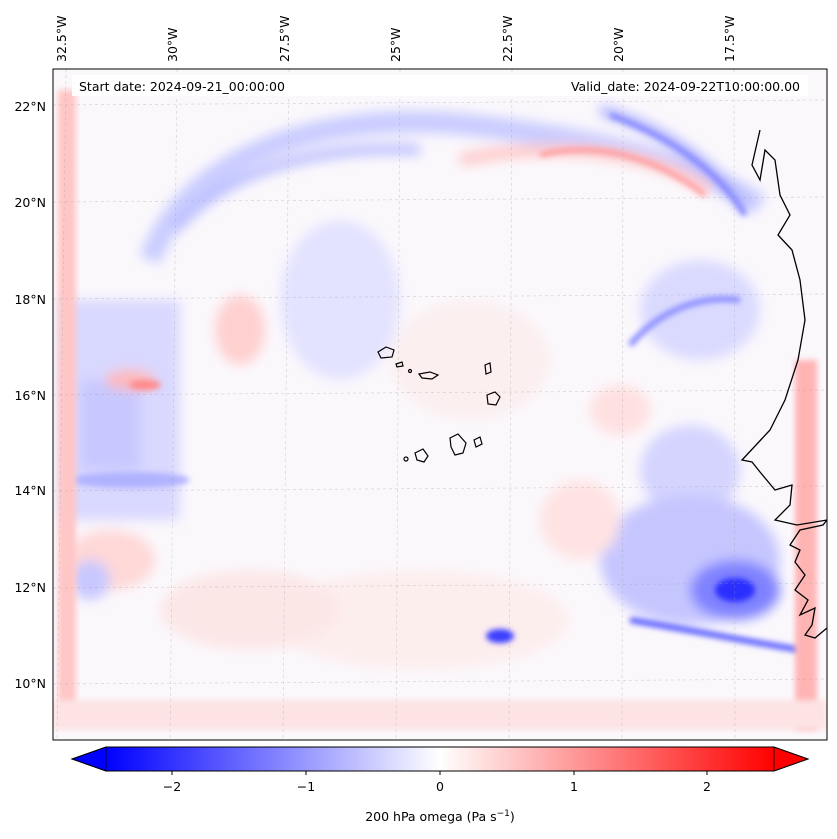  Describe the element at coordinates (284, 39) in the screenshot. I see `lon-label: 27.5°W` at that location.